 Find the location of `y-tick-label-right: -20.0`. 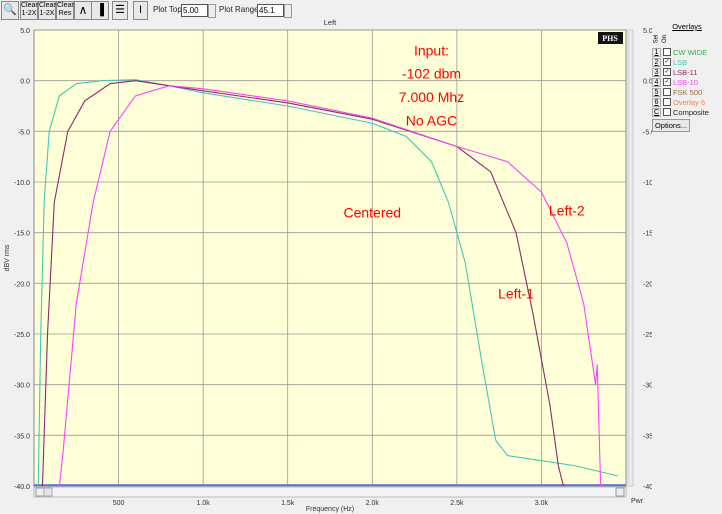

y-tick-label-right: -20.0 is located at coordinates (647, 284).